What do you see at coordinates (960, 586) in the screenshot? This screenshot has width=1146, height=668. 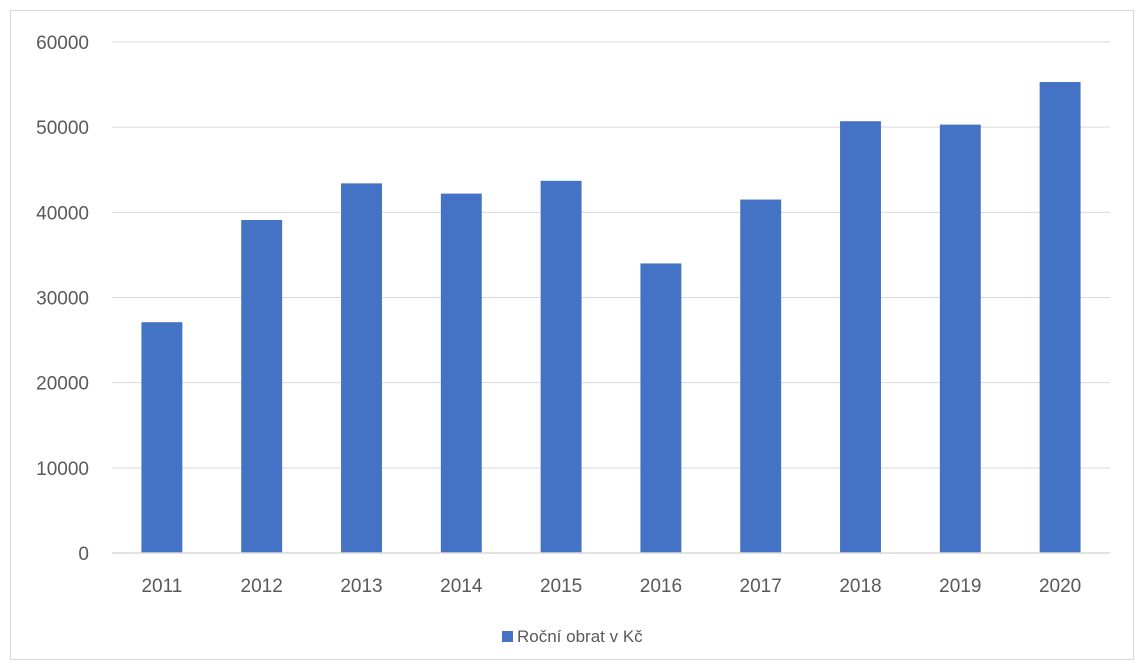 I see `x-tick-label: 2019` at bounding box center [960, 586].